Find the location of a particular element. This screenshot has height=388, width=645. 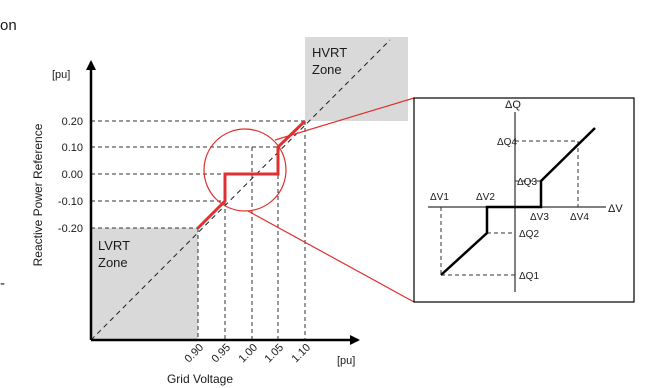

clipped-text-left: - is located at coordinates (2, 283).